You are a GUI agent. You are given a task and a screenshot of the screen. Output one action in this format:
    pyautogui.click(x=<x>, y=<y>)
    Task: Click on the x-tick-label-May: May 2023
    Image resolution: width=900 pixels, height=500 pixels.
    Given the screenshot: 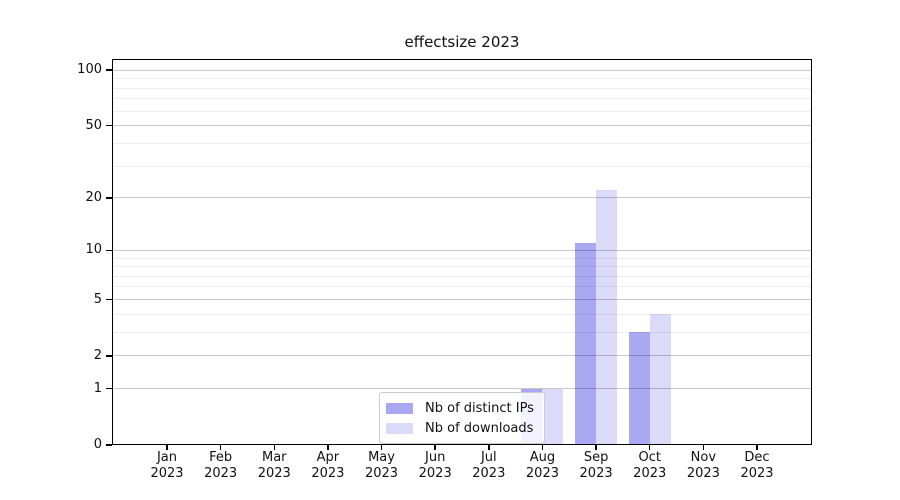 What is the action you would take?
    pyautogui.click(x=382, y=466)
    